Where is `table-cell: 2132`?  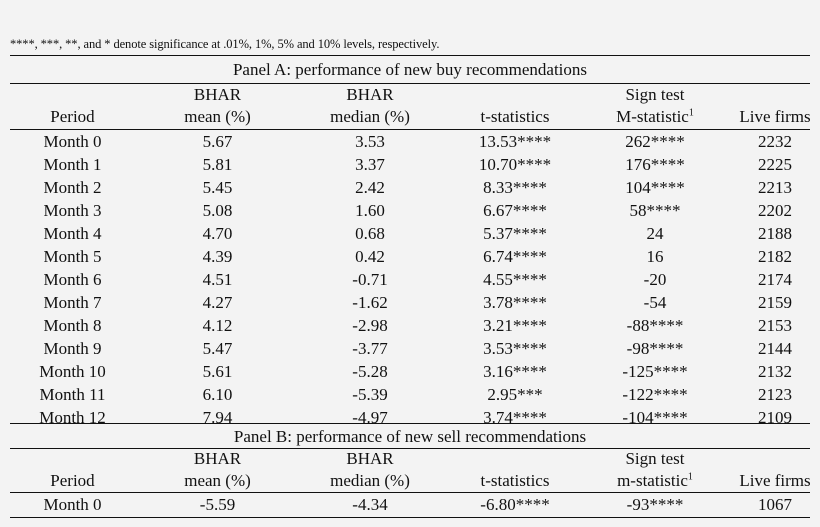
table-cell: 2132 is located at coordinates (775, 371).